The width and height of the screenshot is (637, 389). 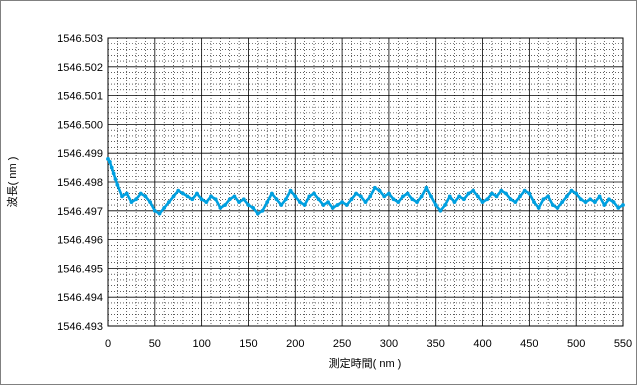 I want to click on x-tick-label: 400, so click(x=482, y=344).